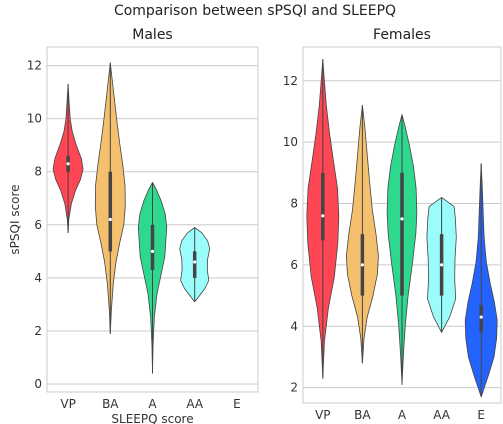  Describe the element at coordinates (152, 418) in the screenshot. I see `x-axis-label: SLEEPQ score` at that location.